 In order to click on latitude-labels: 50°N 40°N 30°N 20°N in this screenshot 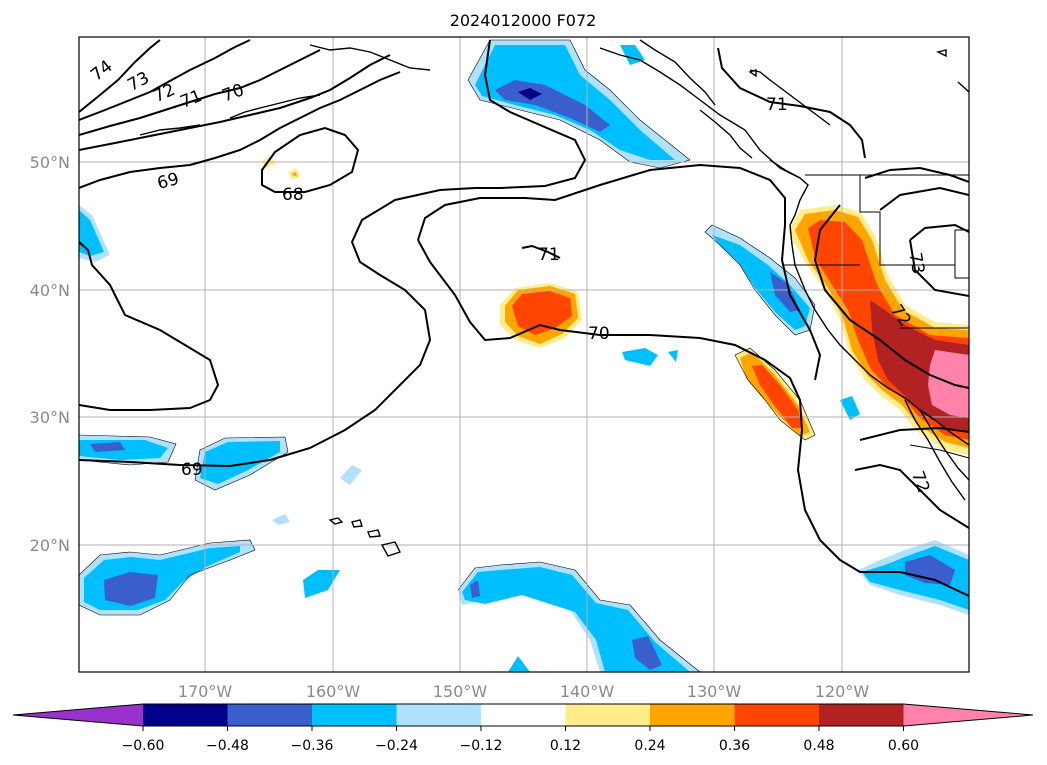, I will do `click(50, 354)`.